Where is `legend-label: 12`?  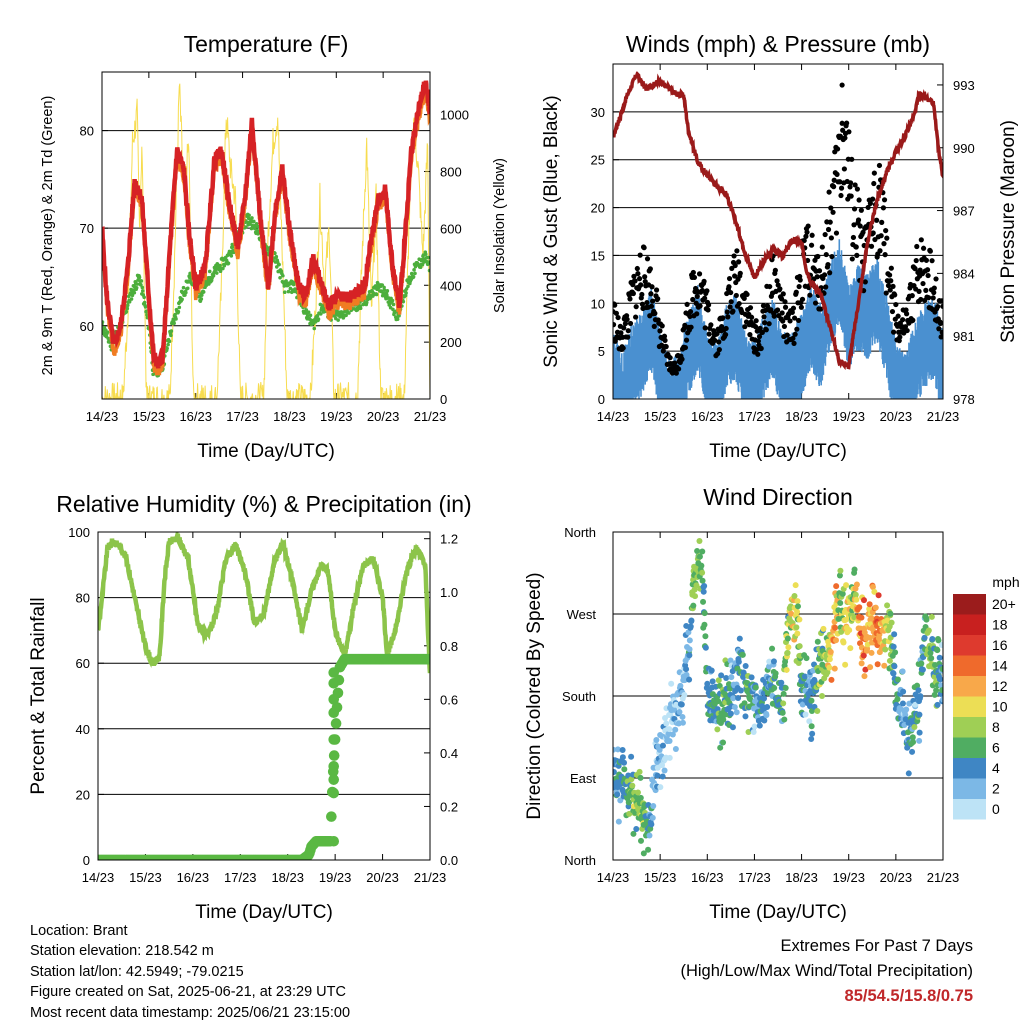 legend-label: 12 is located at coordinates (1000, 686).